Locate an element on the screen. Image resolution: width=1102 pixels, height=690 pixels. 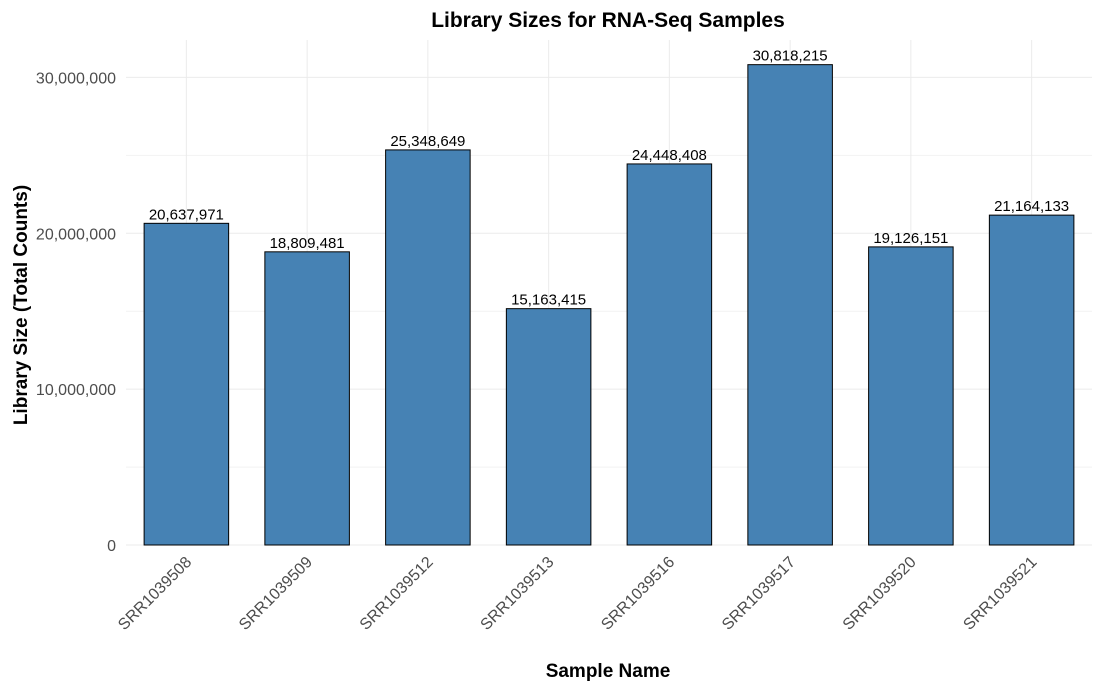
bar-SRR1039517 is located at coordinates (790, 305).